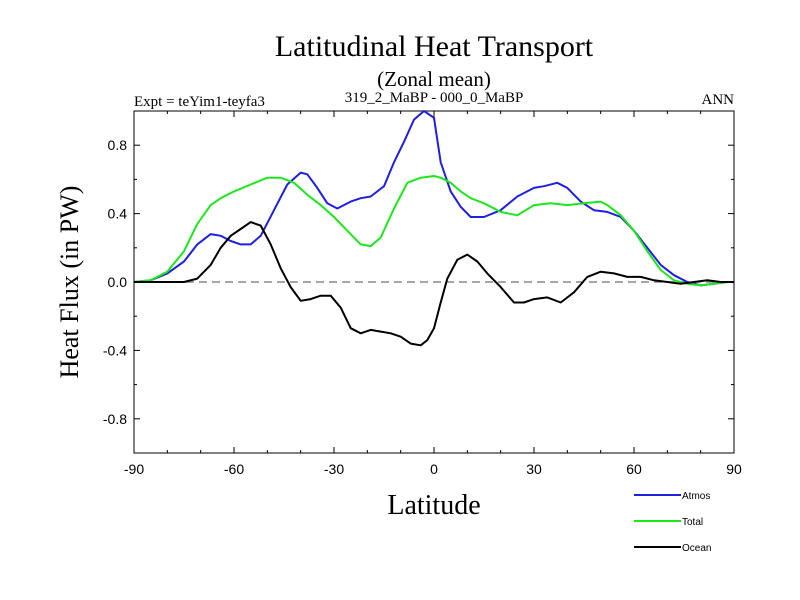 The image size is (800, 600). Describe the element at coordinates (434, 469) in the screenshot. I see `x-tick-label: 0` at that location.